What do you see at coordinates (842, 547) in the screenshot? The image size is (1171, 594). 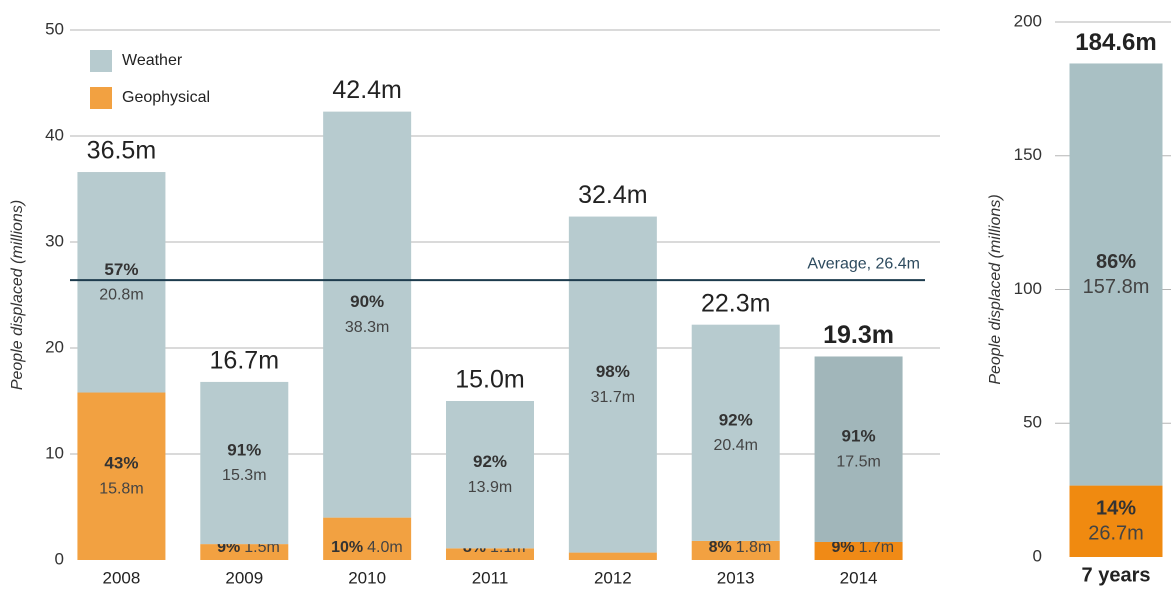 I see `share-label: 9%` at bounding box center [842, 547].